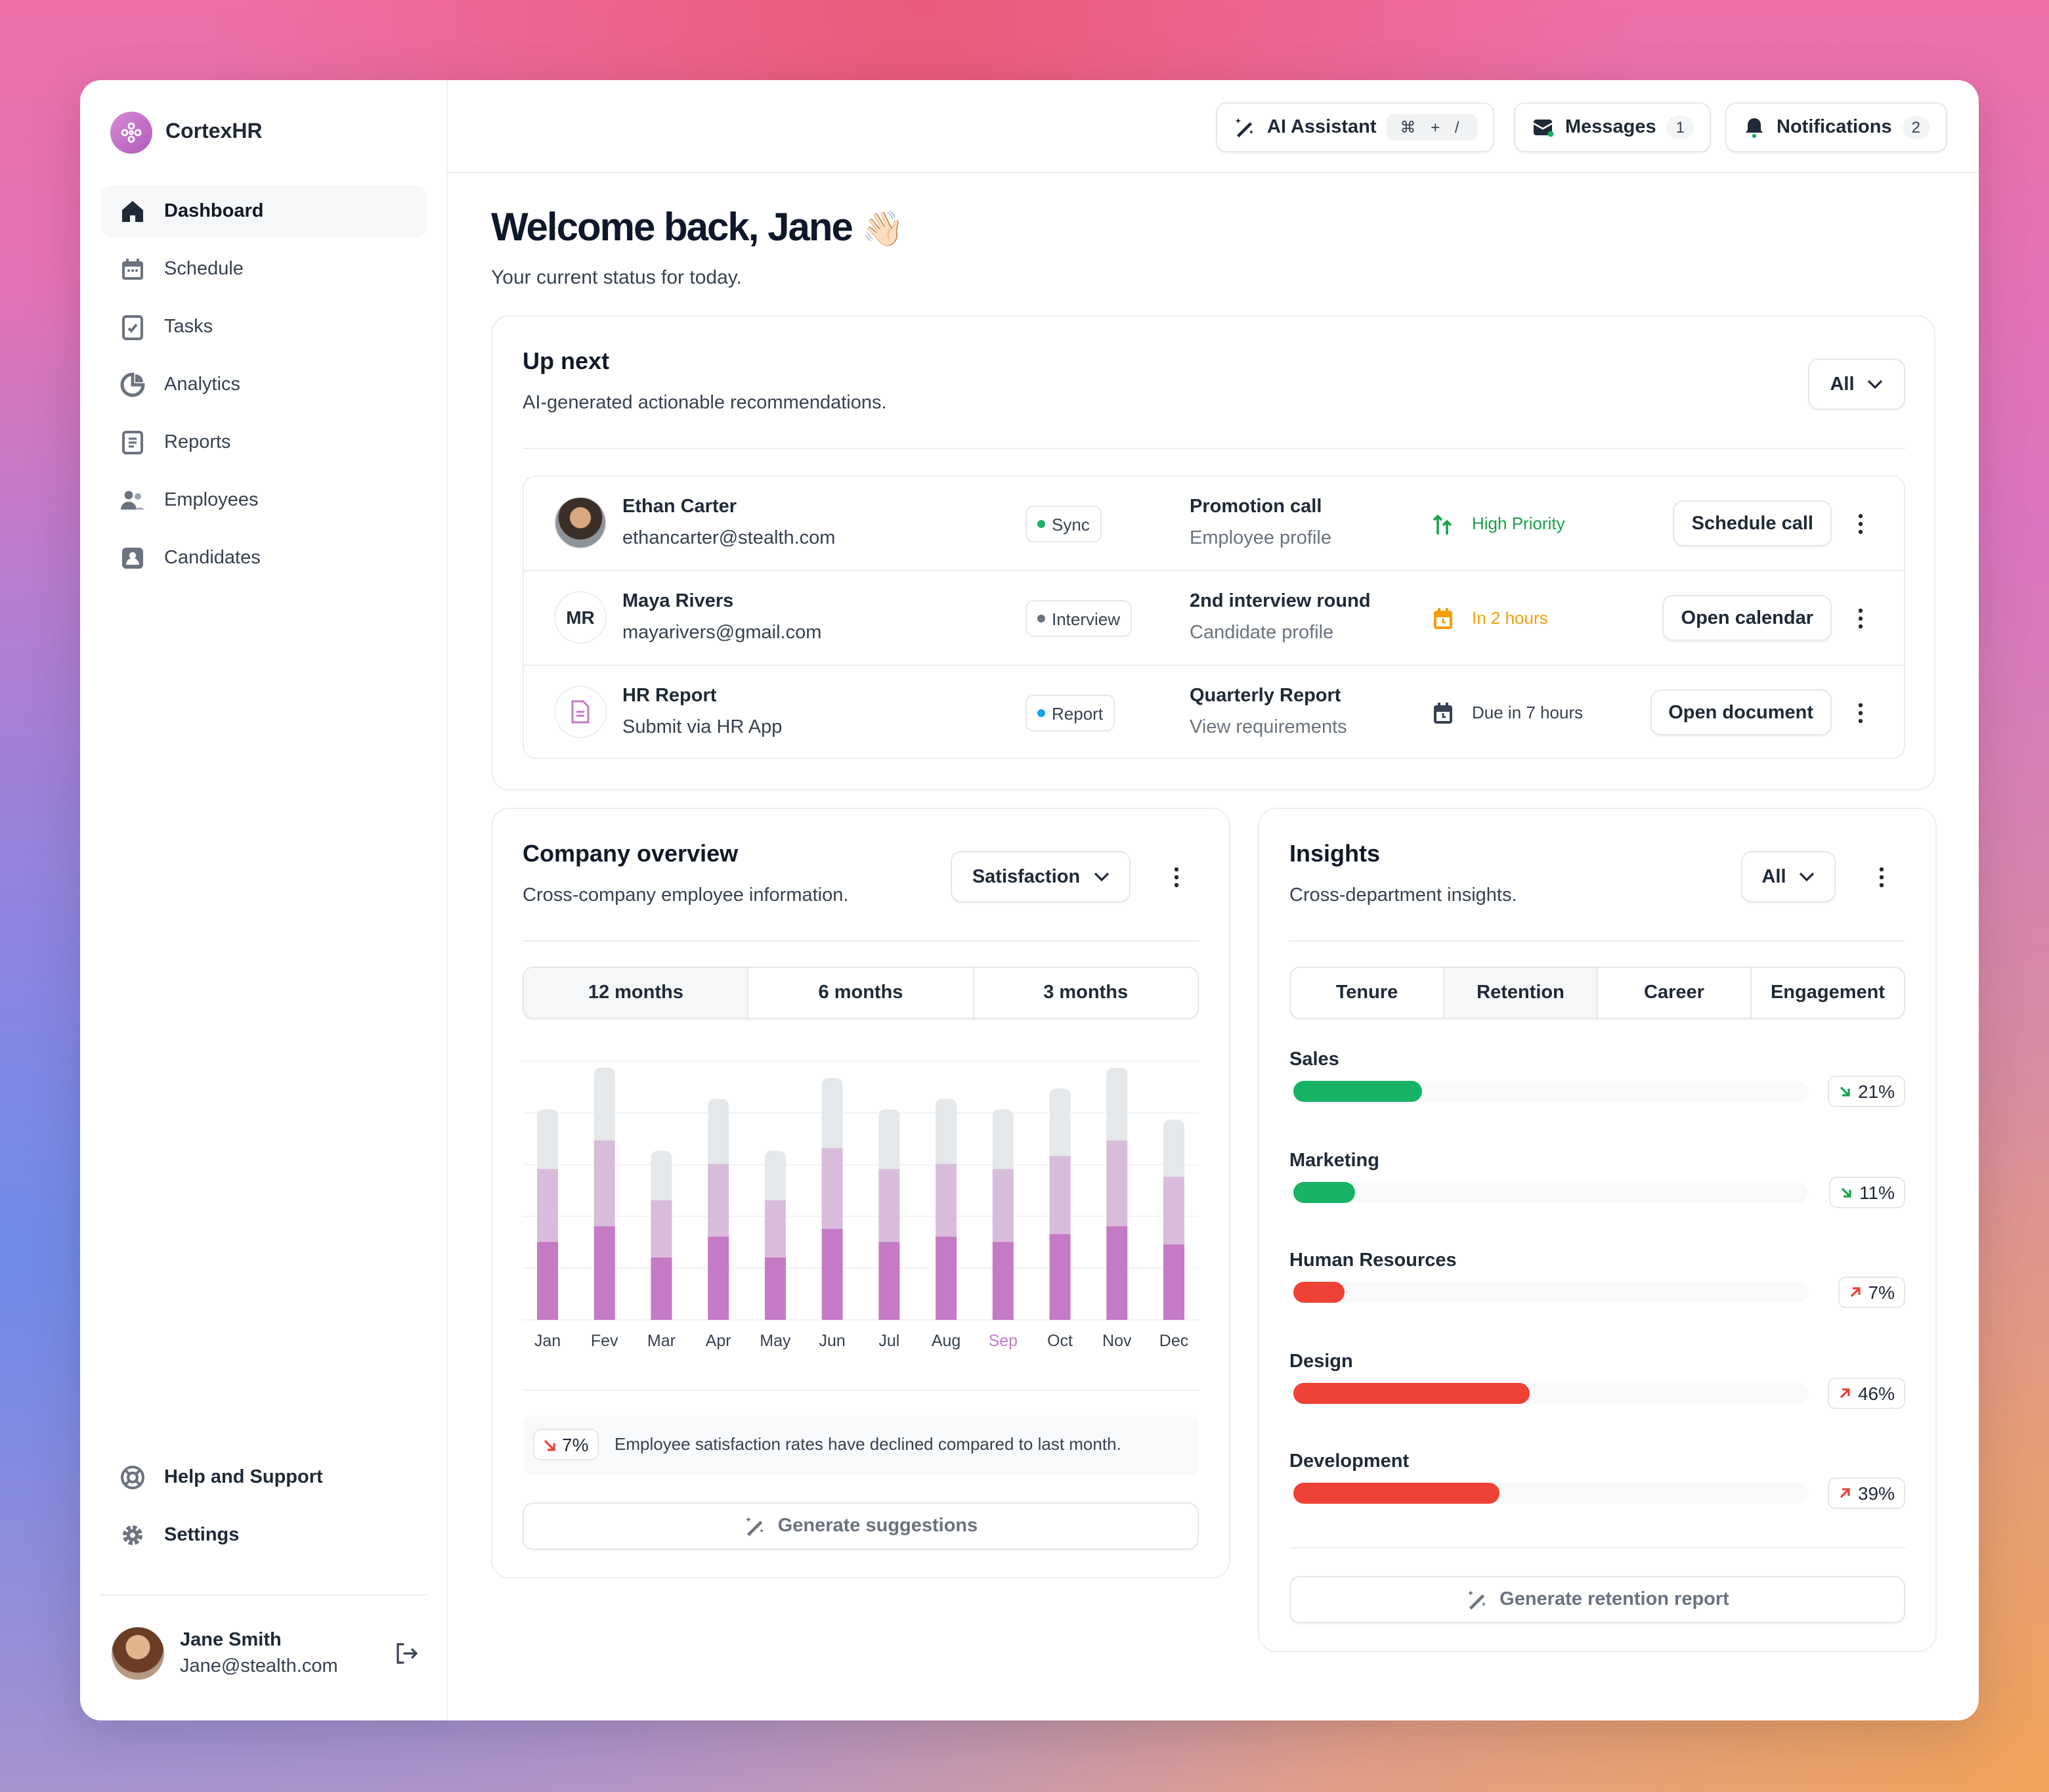 The height and width of the screenshot is (1792, 2049). Describe the element at coordinates (1613, 127) in the screenshot. I see `messages-button: Messages 1` at that location.